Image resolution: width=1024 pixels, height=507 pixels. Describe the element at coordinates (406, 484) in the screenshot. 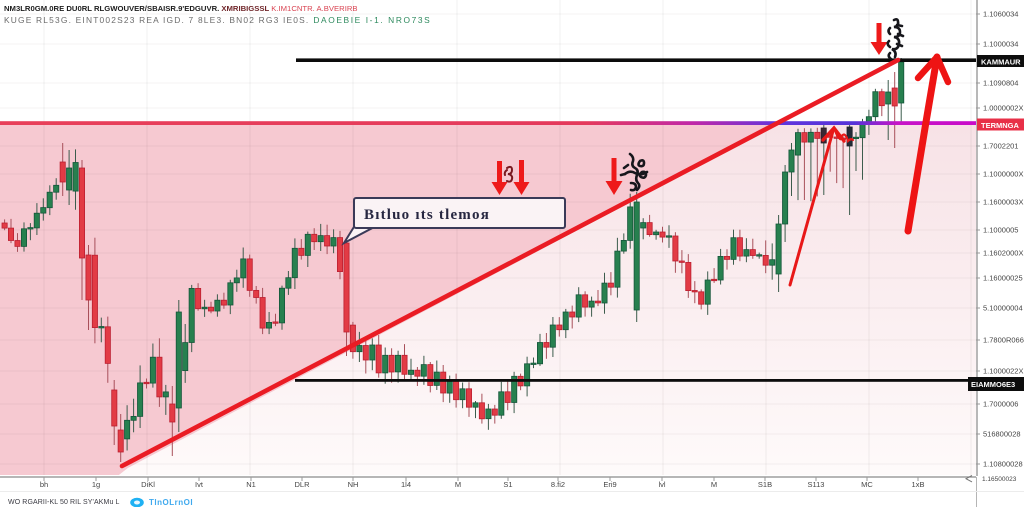

I see `svg-text: 1l4` at that location.